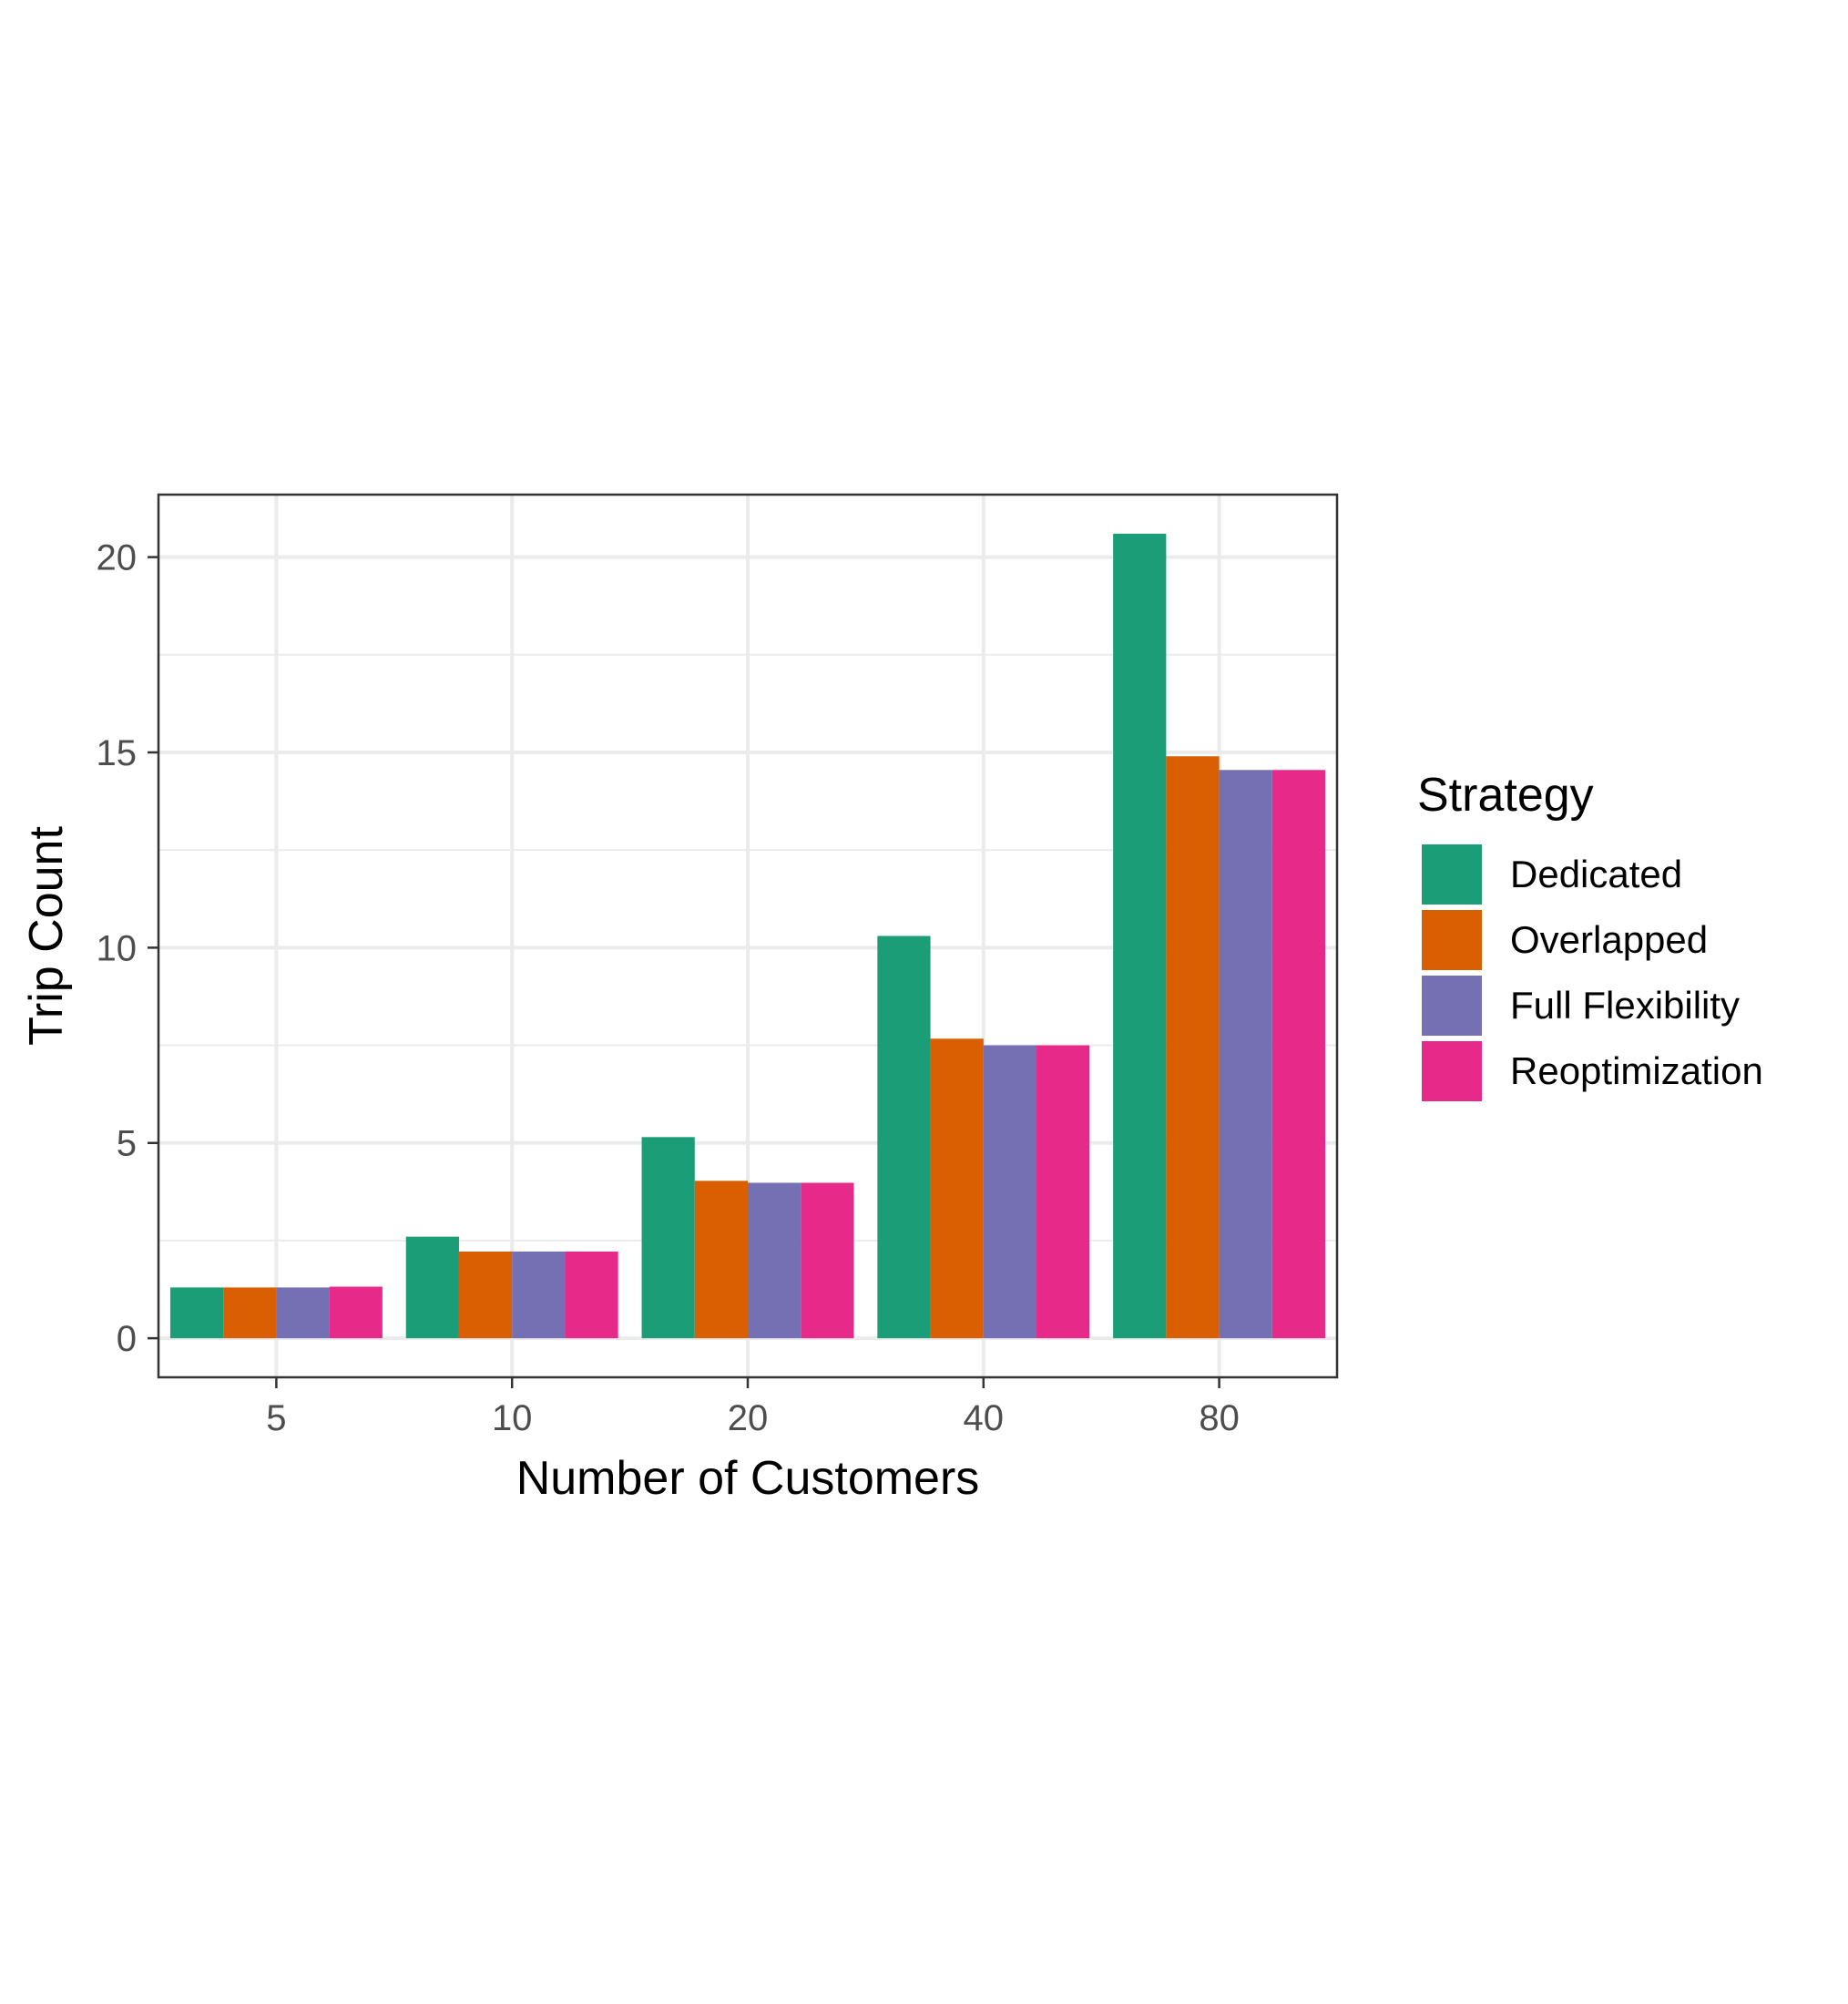 The height and width of the screenshot is (2004, 1848). I want to click on y-tick-label: 5, so click(127, 1144).